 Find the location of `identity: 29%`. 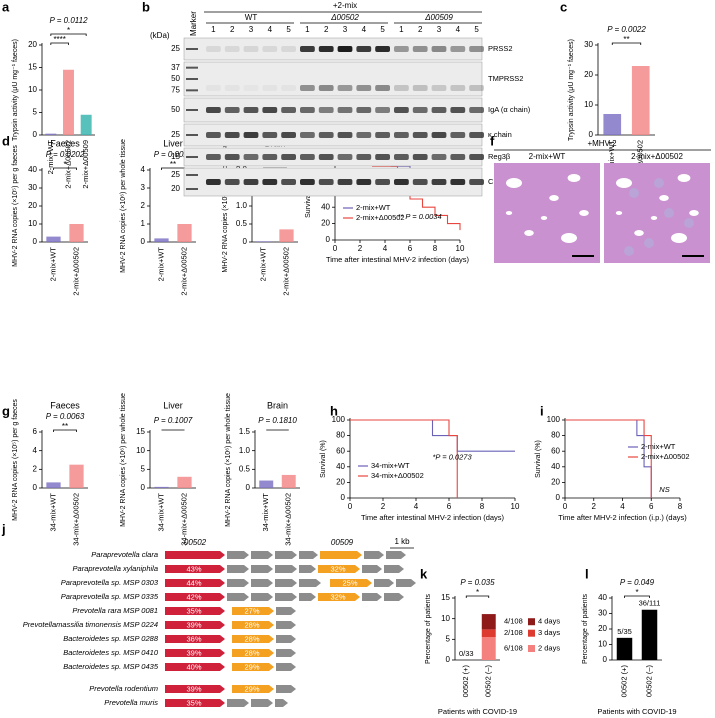

identity: 29% is located at coordinates (251, 666).